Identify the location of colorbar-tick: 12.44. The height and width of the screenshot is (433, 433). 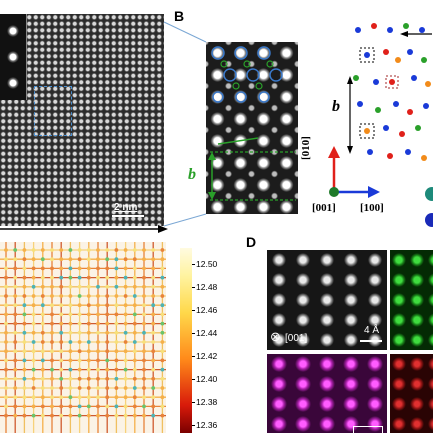
(207, 333).